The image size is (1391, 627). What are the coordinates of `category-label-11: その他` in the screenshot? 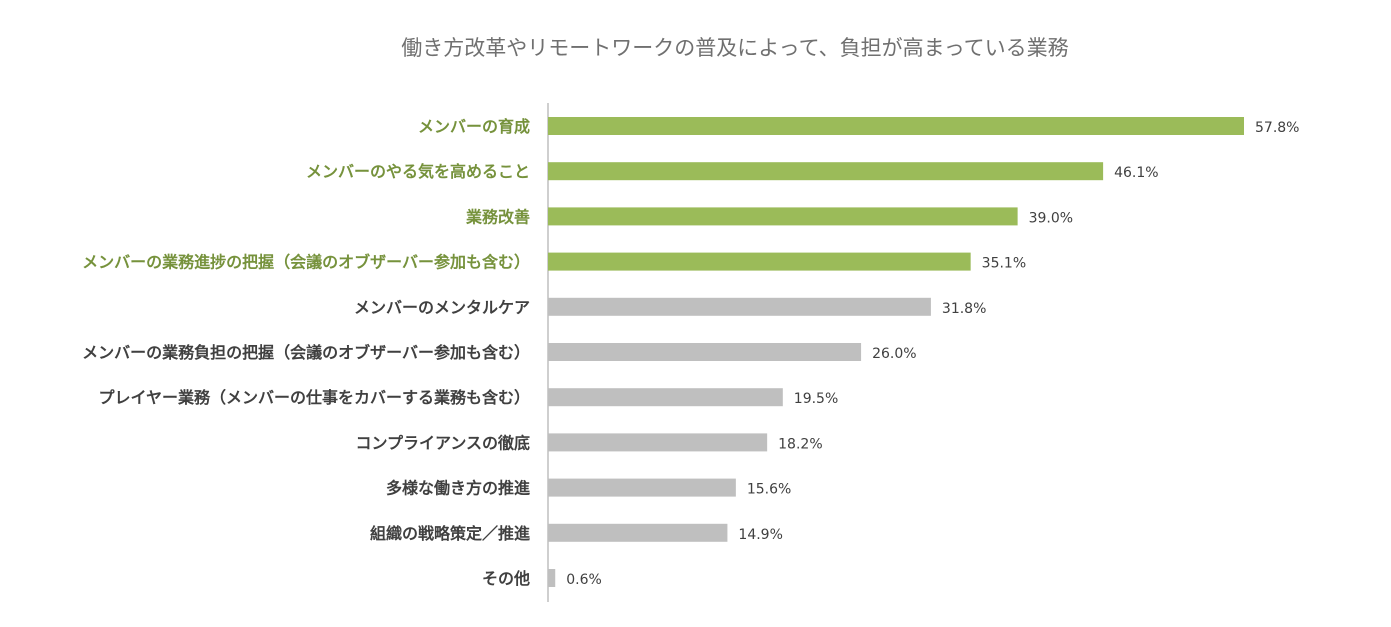 It's located at (506, 578).